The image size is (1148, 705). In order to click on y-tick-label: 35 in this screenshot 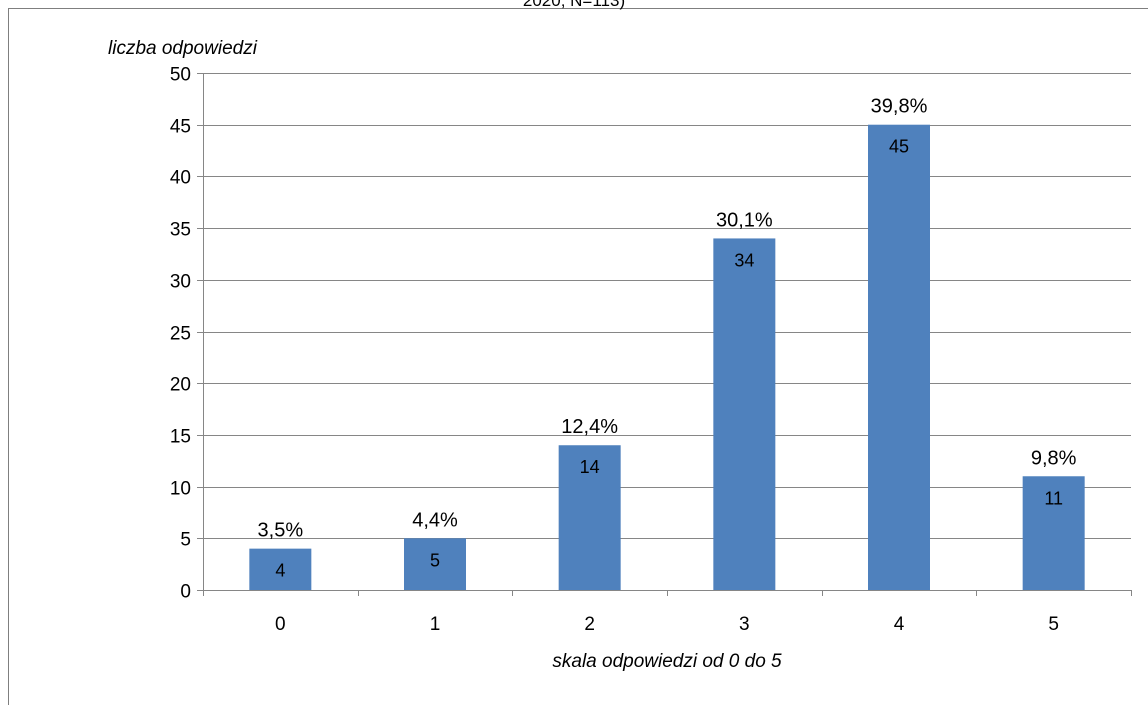, I will do `click(180, 230)`.